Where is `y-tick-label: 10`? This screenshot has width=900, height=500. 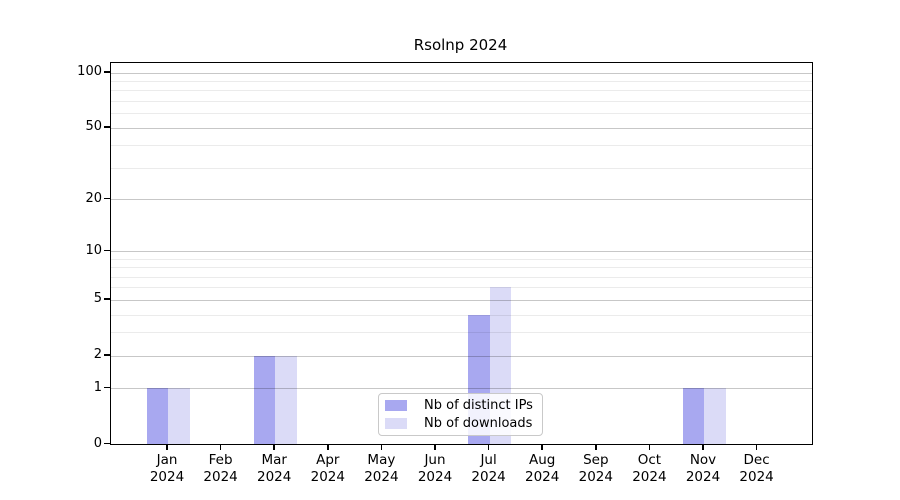 y-tick-label: 10 is located at coordinates (93, 250).